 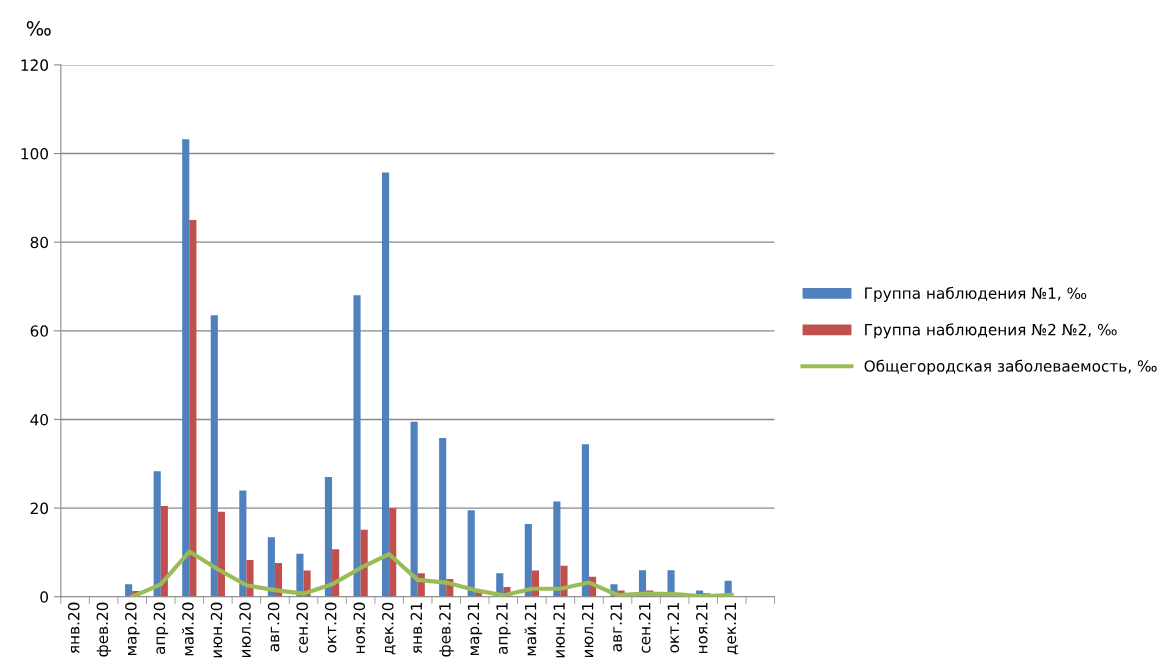 I want to click on x-tick-label: окт.21, so click(x=673, y=628).